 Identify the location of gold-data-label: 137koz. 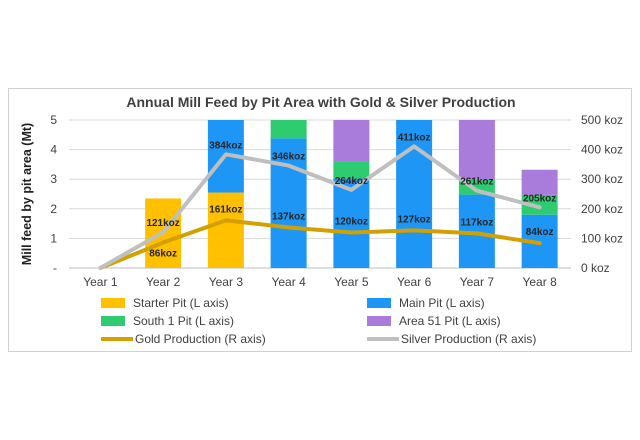
(288, 216).